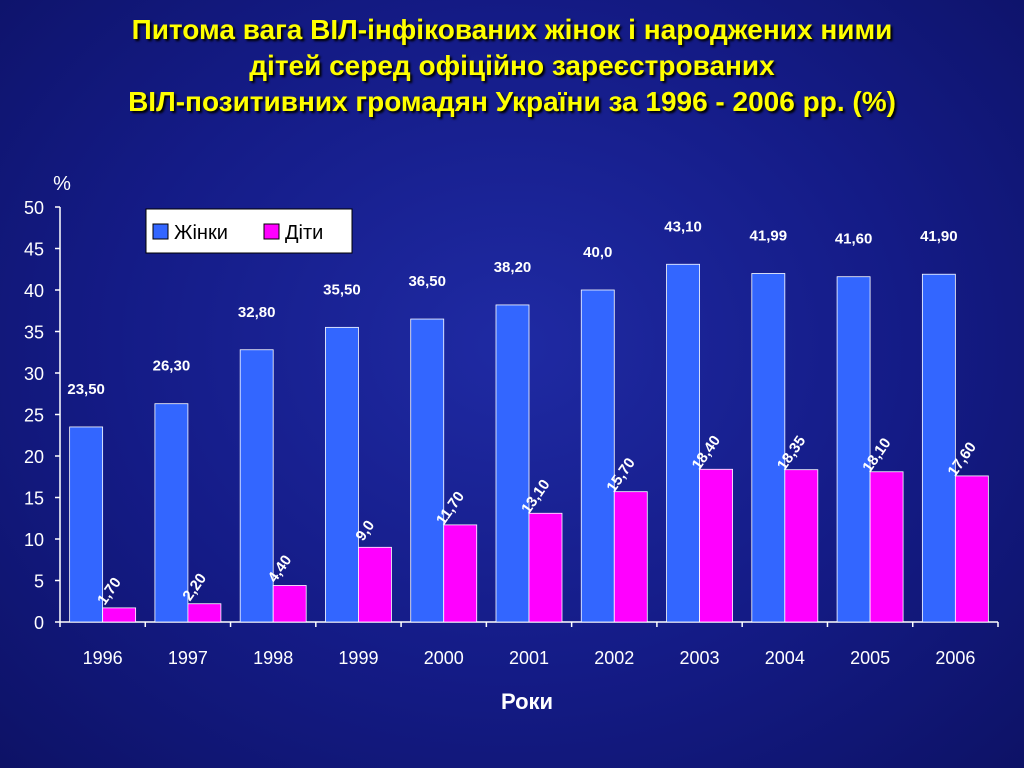 The height and width of the screenshot is (768, 1024). What do you see at coordinates (86, 389) in the screenshot?
I see `value-label-women: 23,50` at bounding box center [86, 389].